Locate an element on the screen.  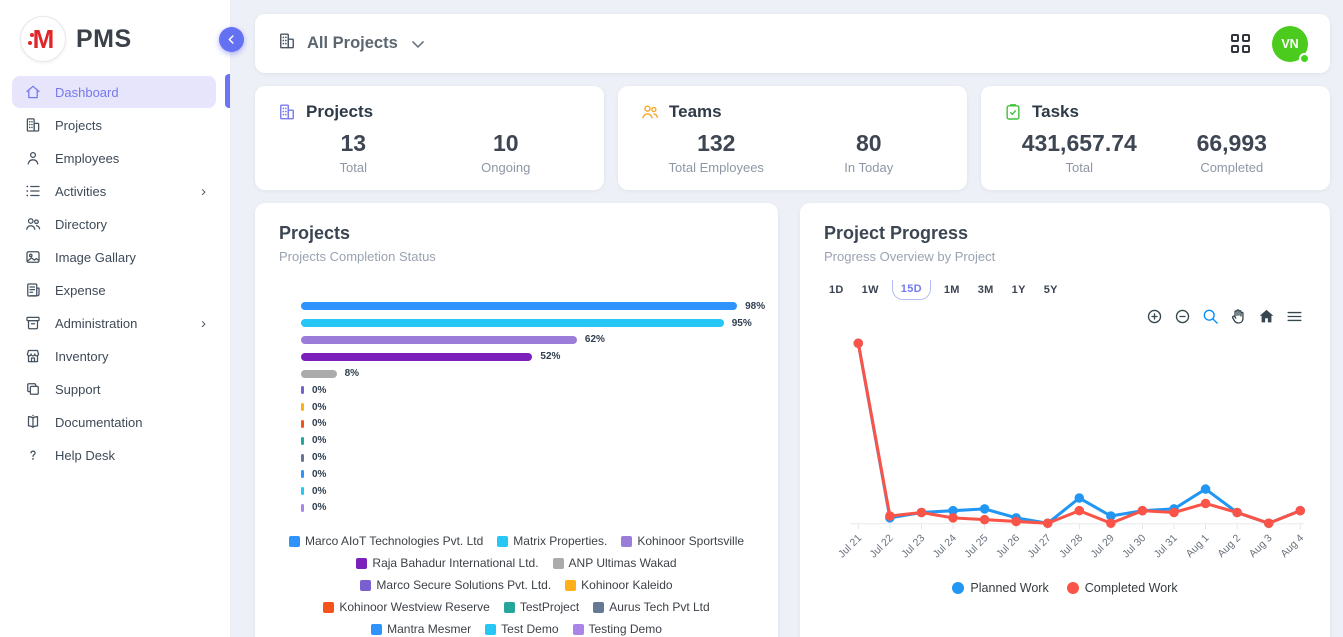
sidebar-item-projects: Projects is located at coordinates (114, 125).